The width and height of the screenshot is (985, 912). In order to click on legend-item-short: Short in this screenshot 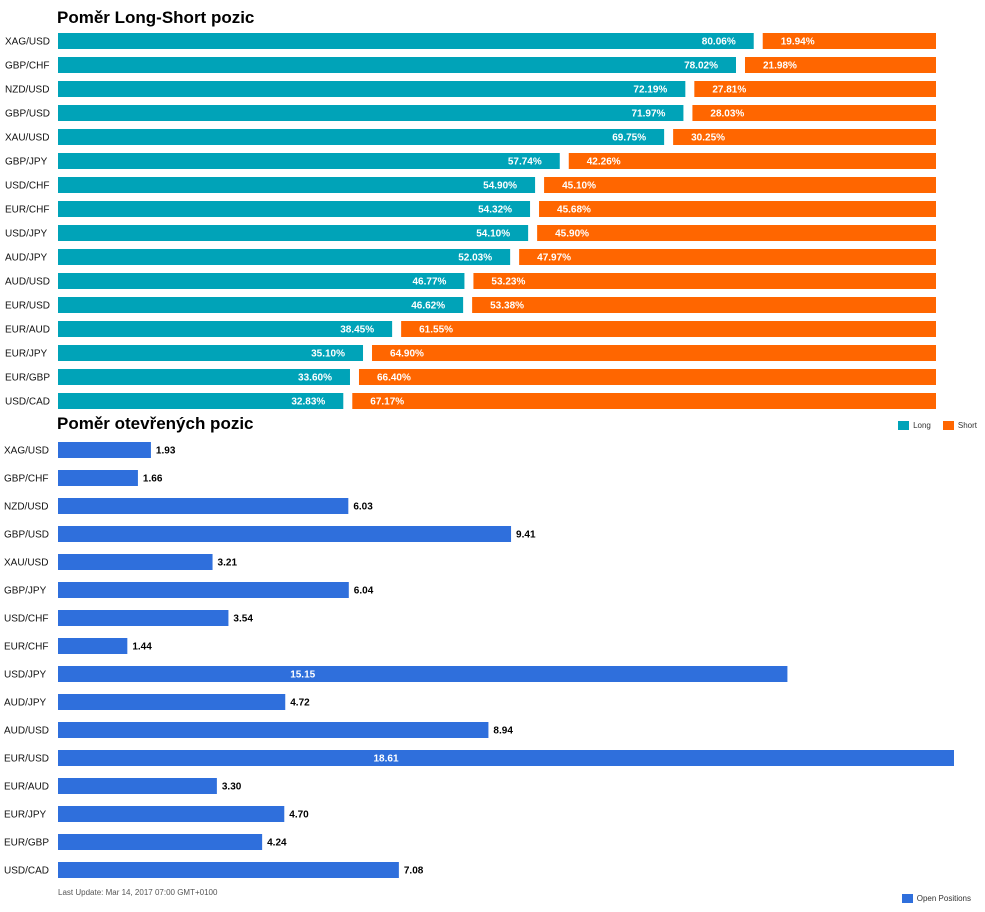, I will do `click(959, 425)`.